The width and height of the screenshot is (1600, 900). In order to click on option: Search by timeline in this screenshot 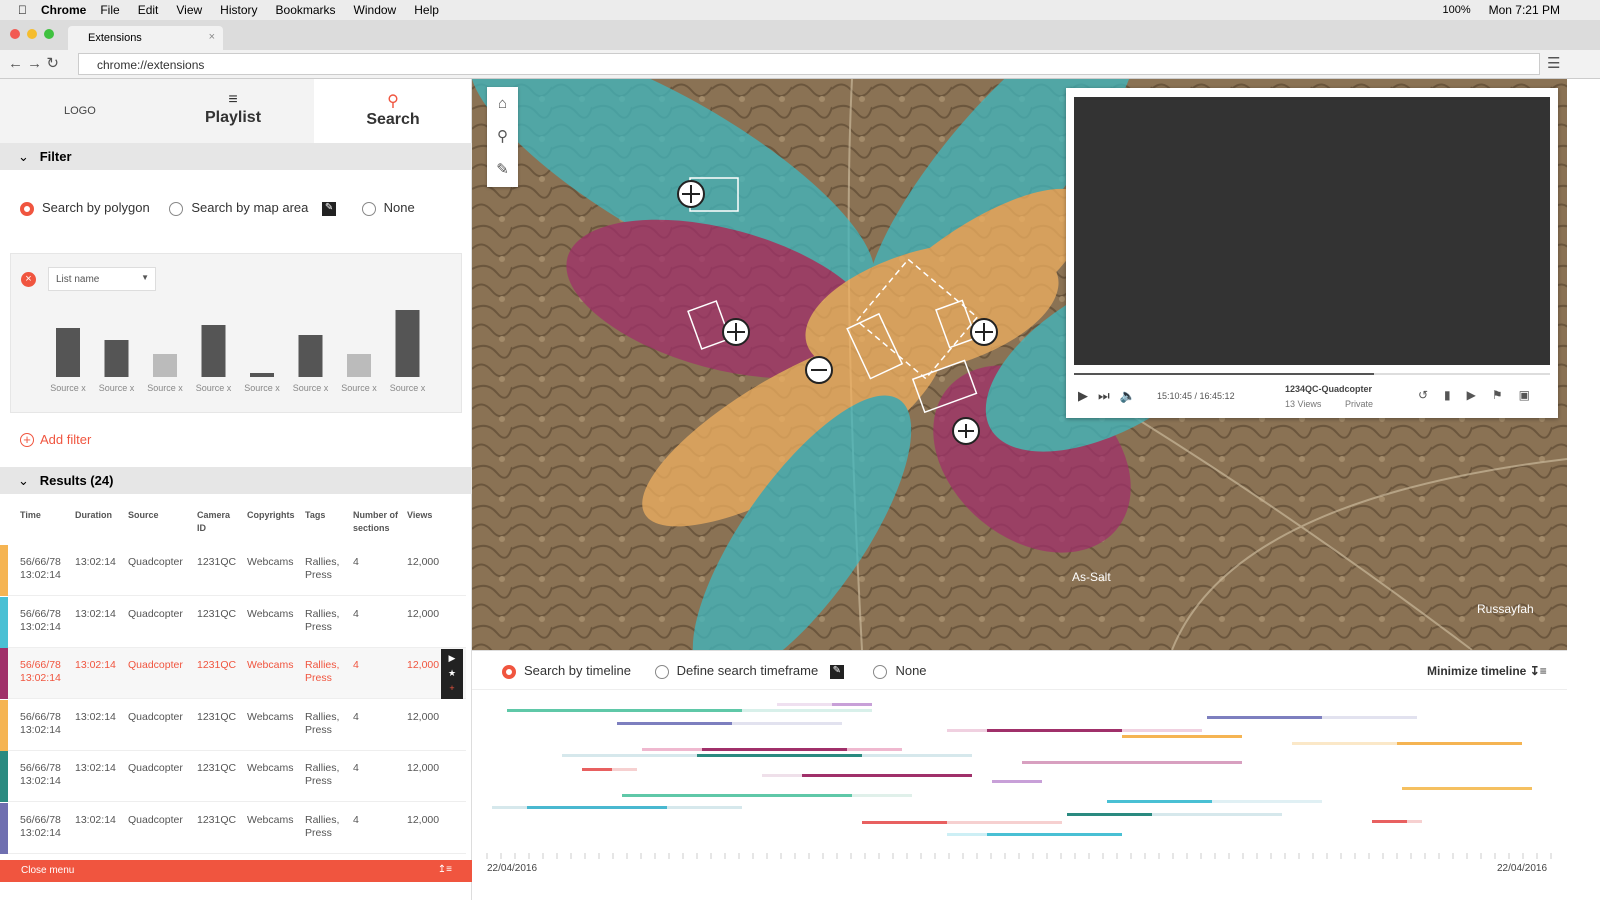, I will do `click(566, 671)`.